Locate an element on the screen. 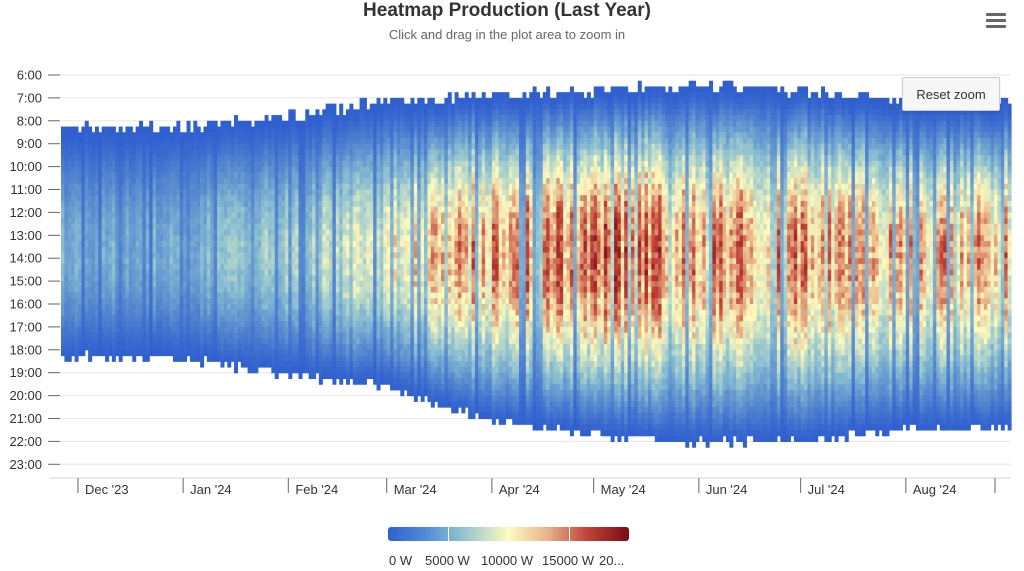 The height and width of the screenshot is (571, 1024). hamburger-menu-icon is located at coordinates (996, 21).